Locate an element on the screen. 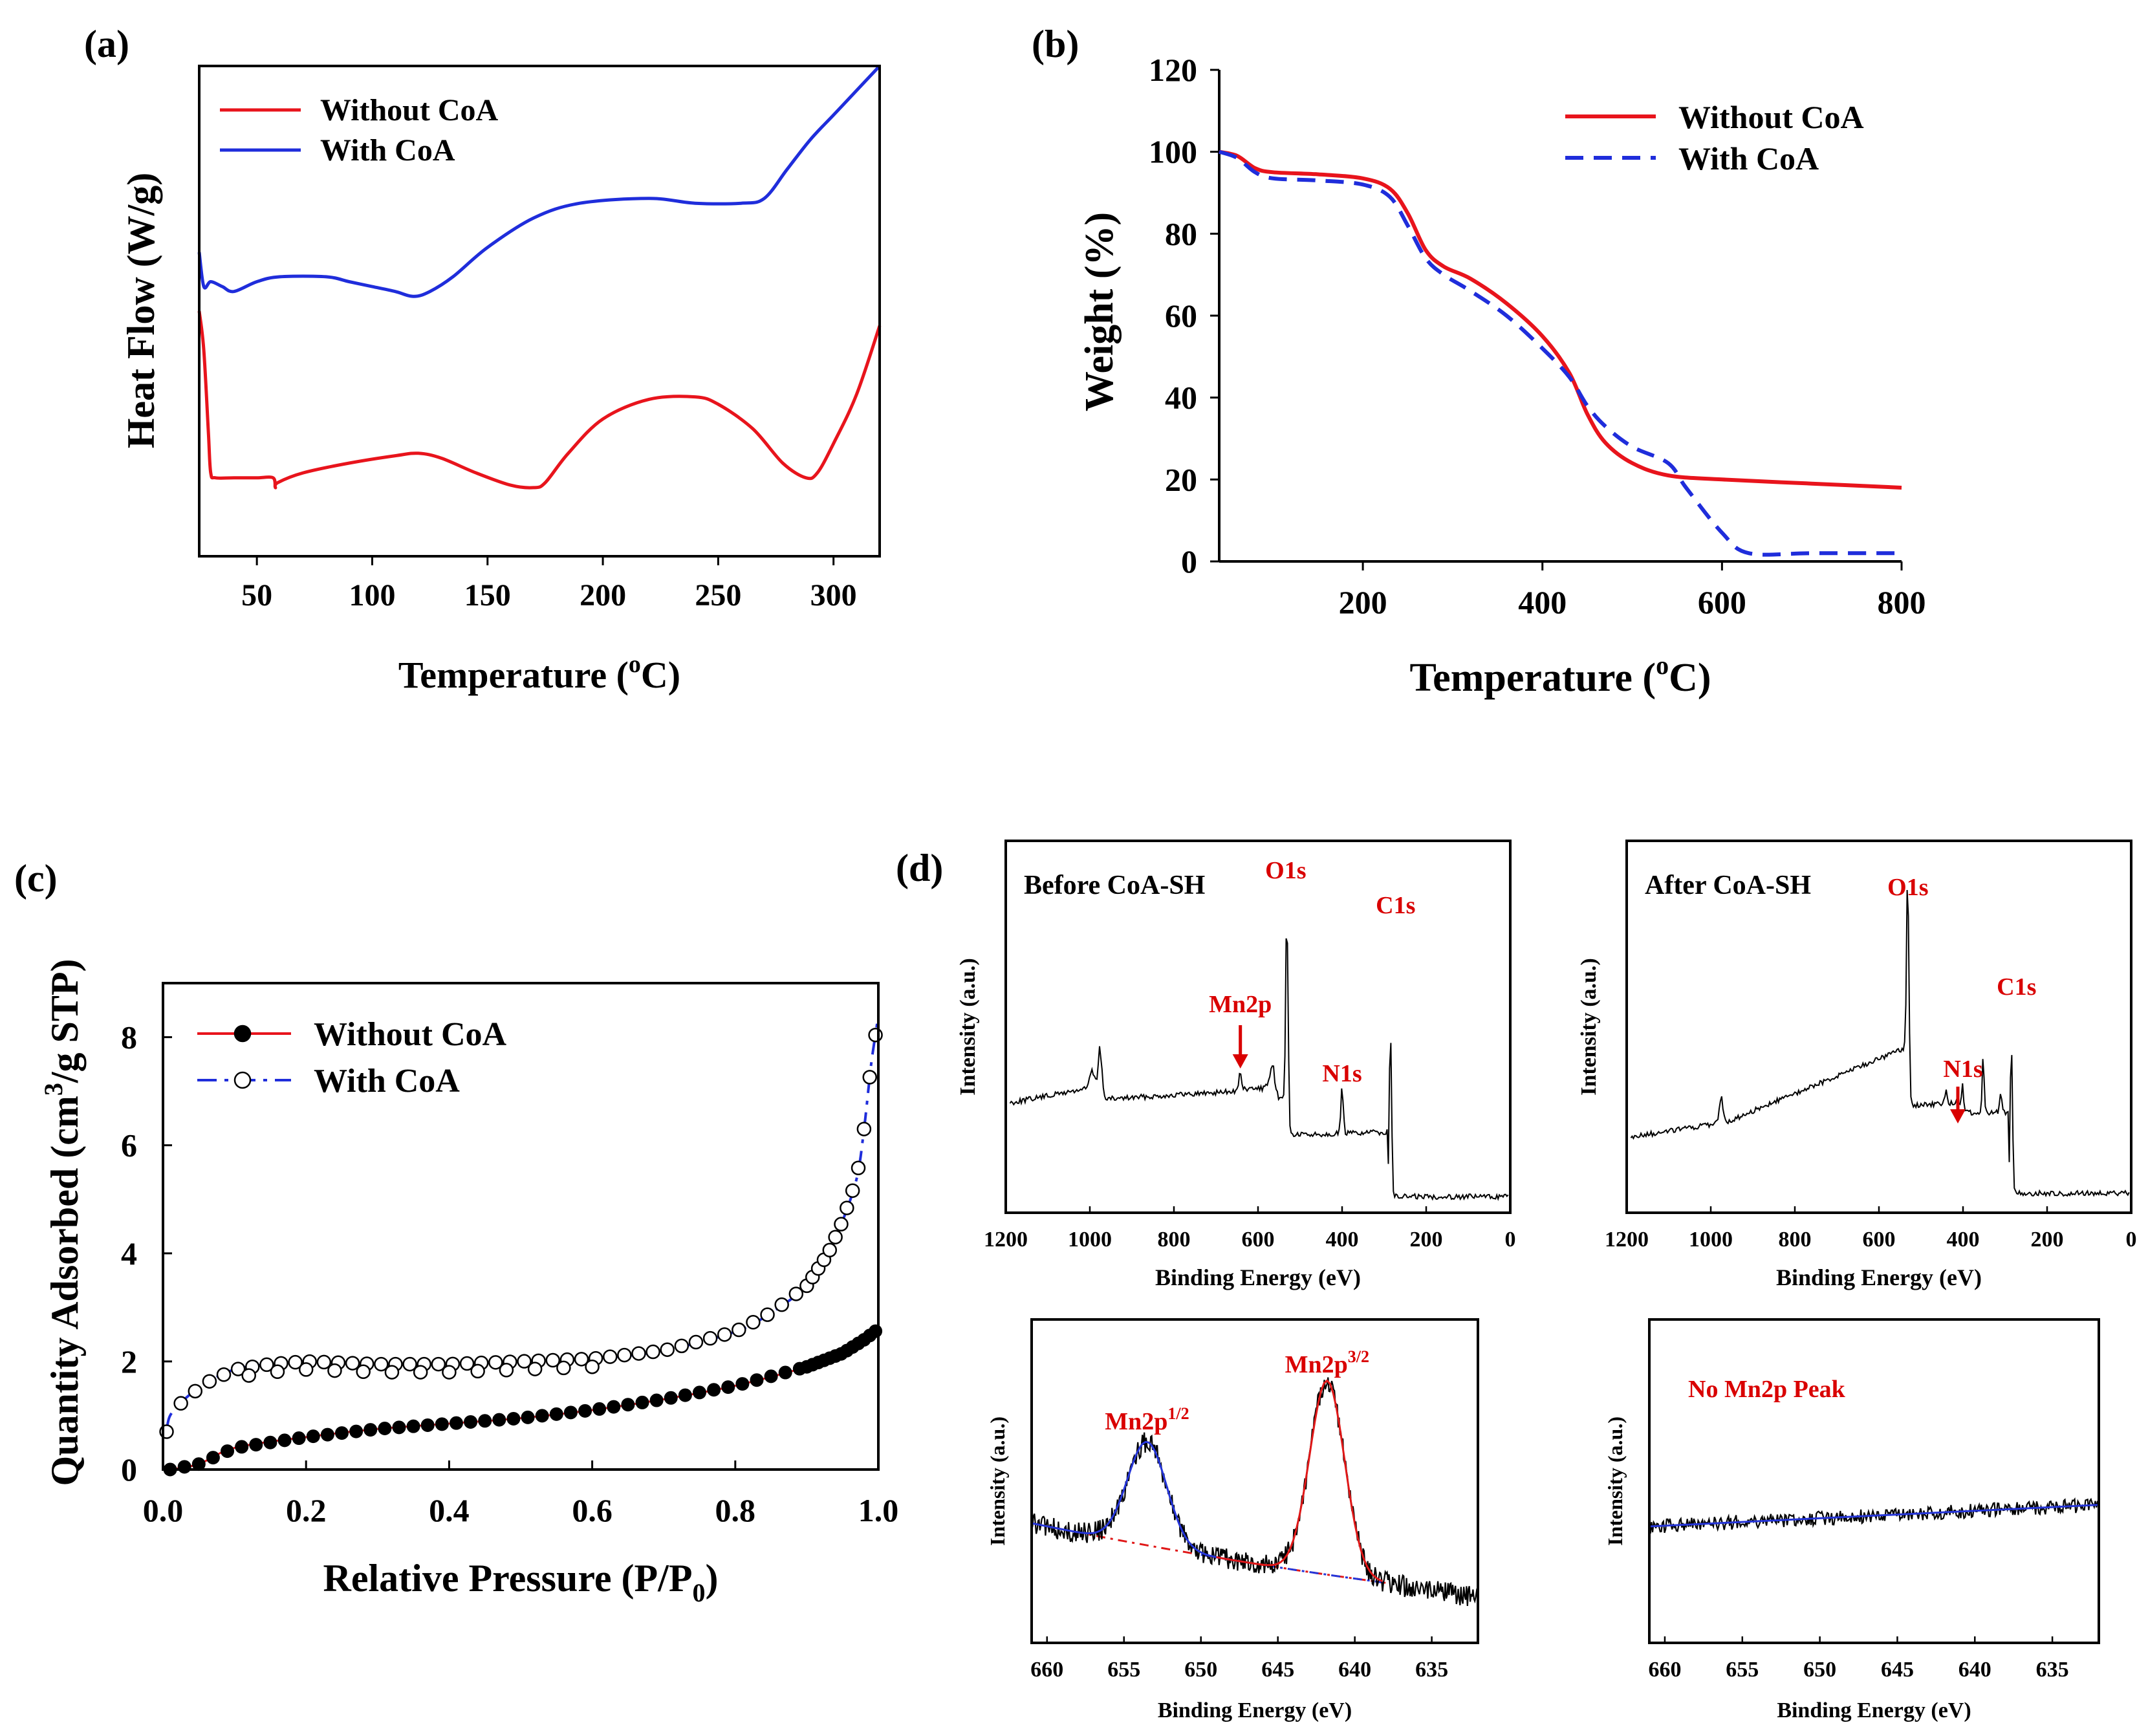 The image size is (2148, 1736). background-line-blue is located at coordinates (1293, 1569).